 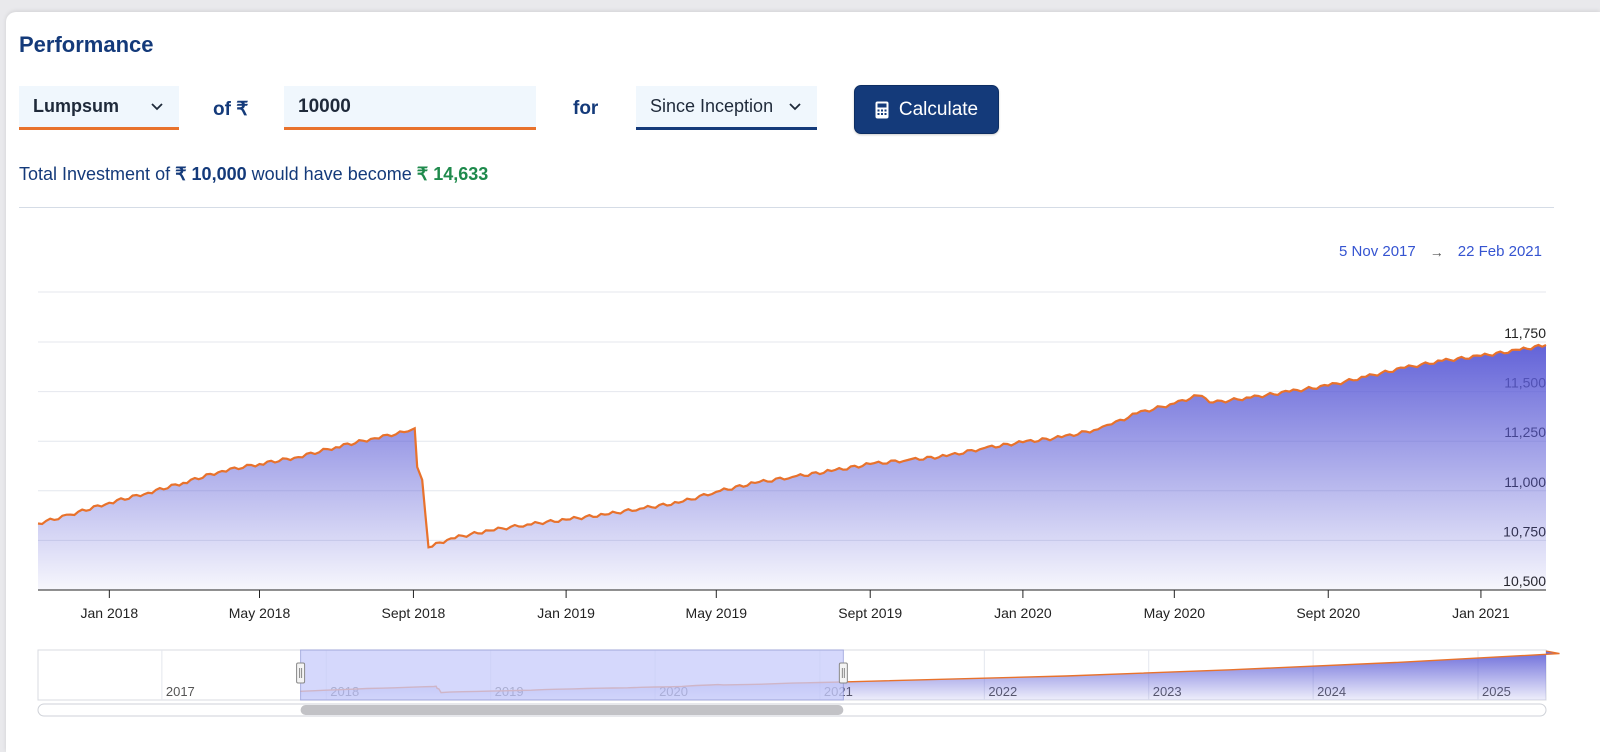 What do you see at coordinates (786, 207) in the screenshot?
I see `section-divider` at bounding box center [786, 207].